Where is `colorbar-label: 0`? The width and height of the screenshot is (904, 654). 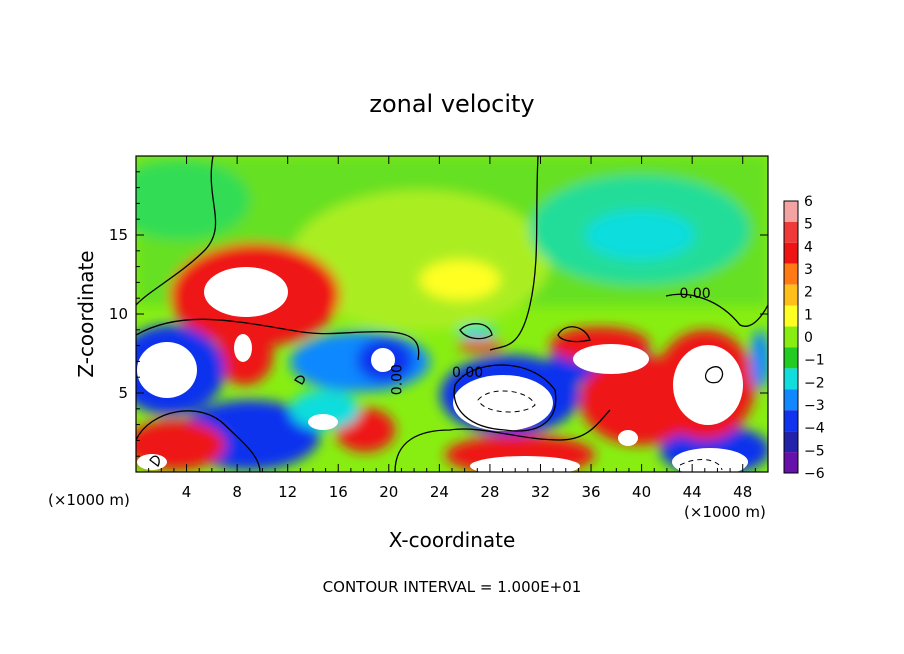 colorbar-label: 0 is located at coordinates (808, 338).